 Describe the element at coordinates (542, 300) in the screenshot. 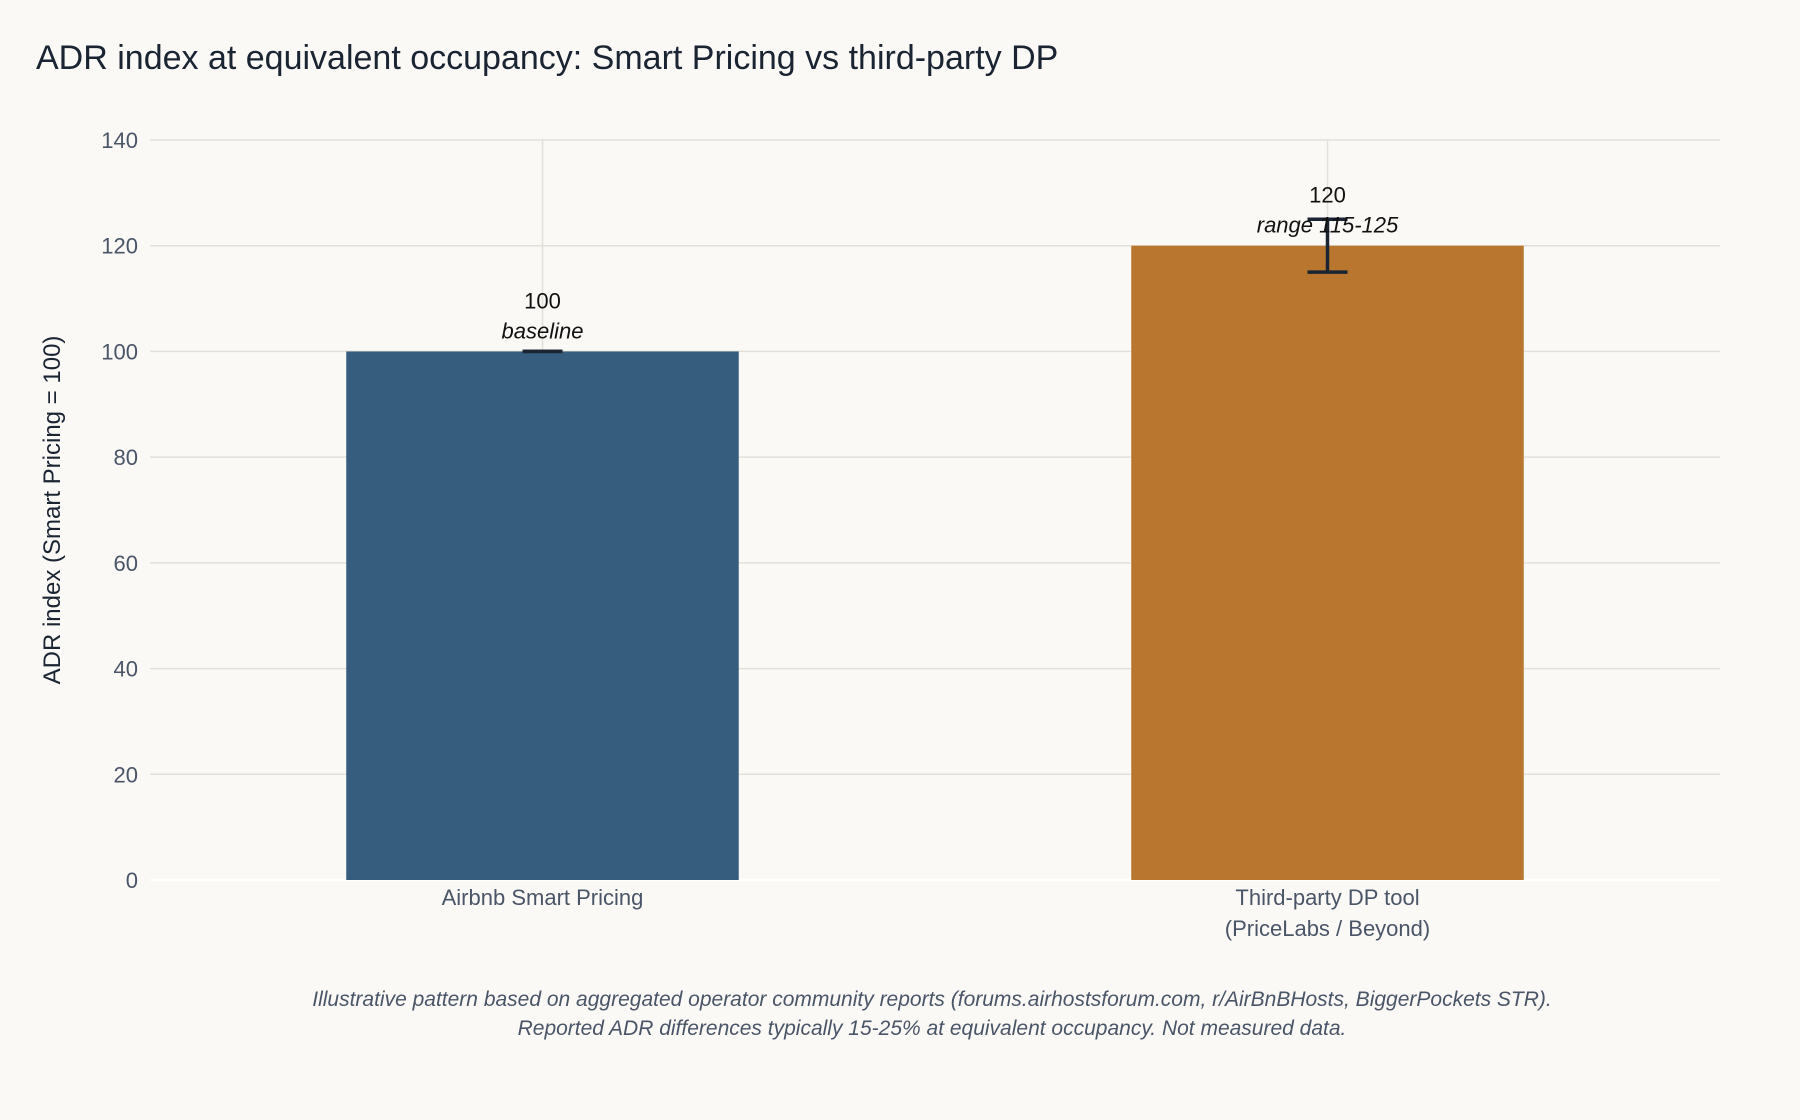

I see `data-label-value: 100` at that location.